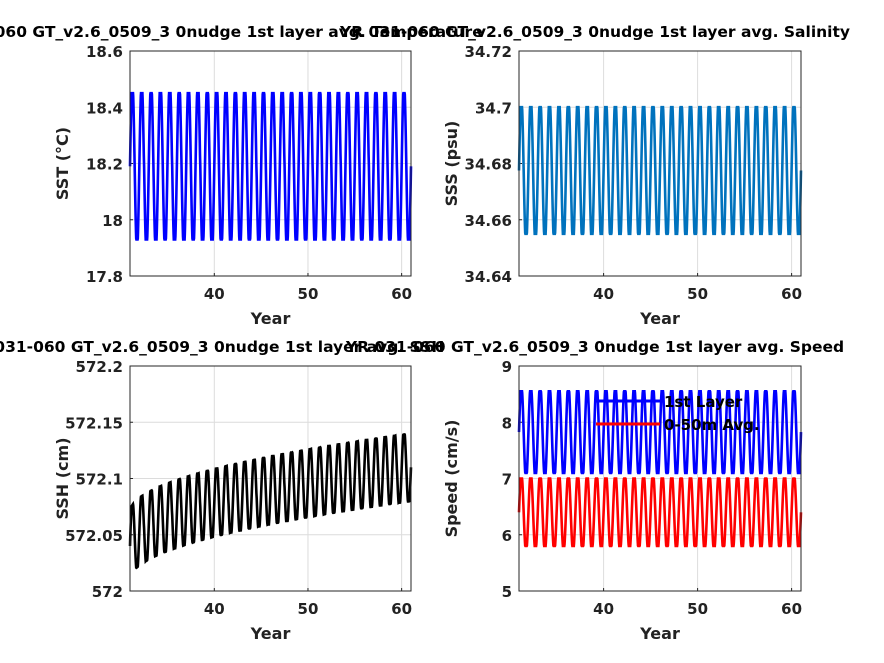  What do you see at coordinates (488, 165) in the screenshot?
I see `y-tick-label: 34.68` at bounding box center [488, 165].